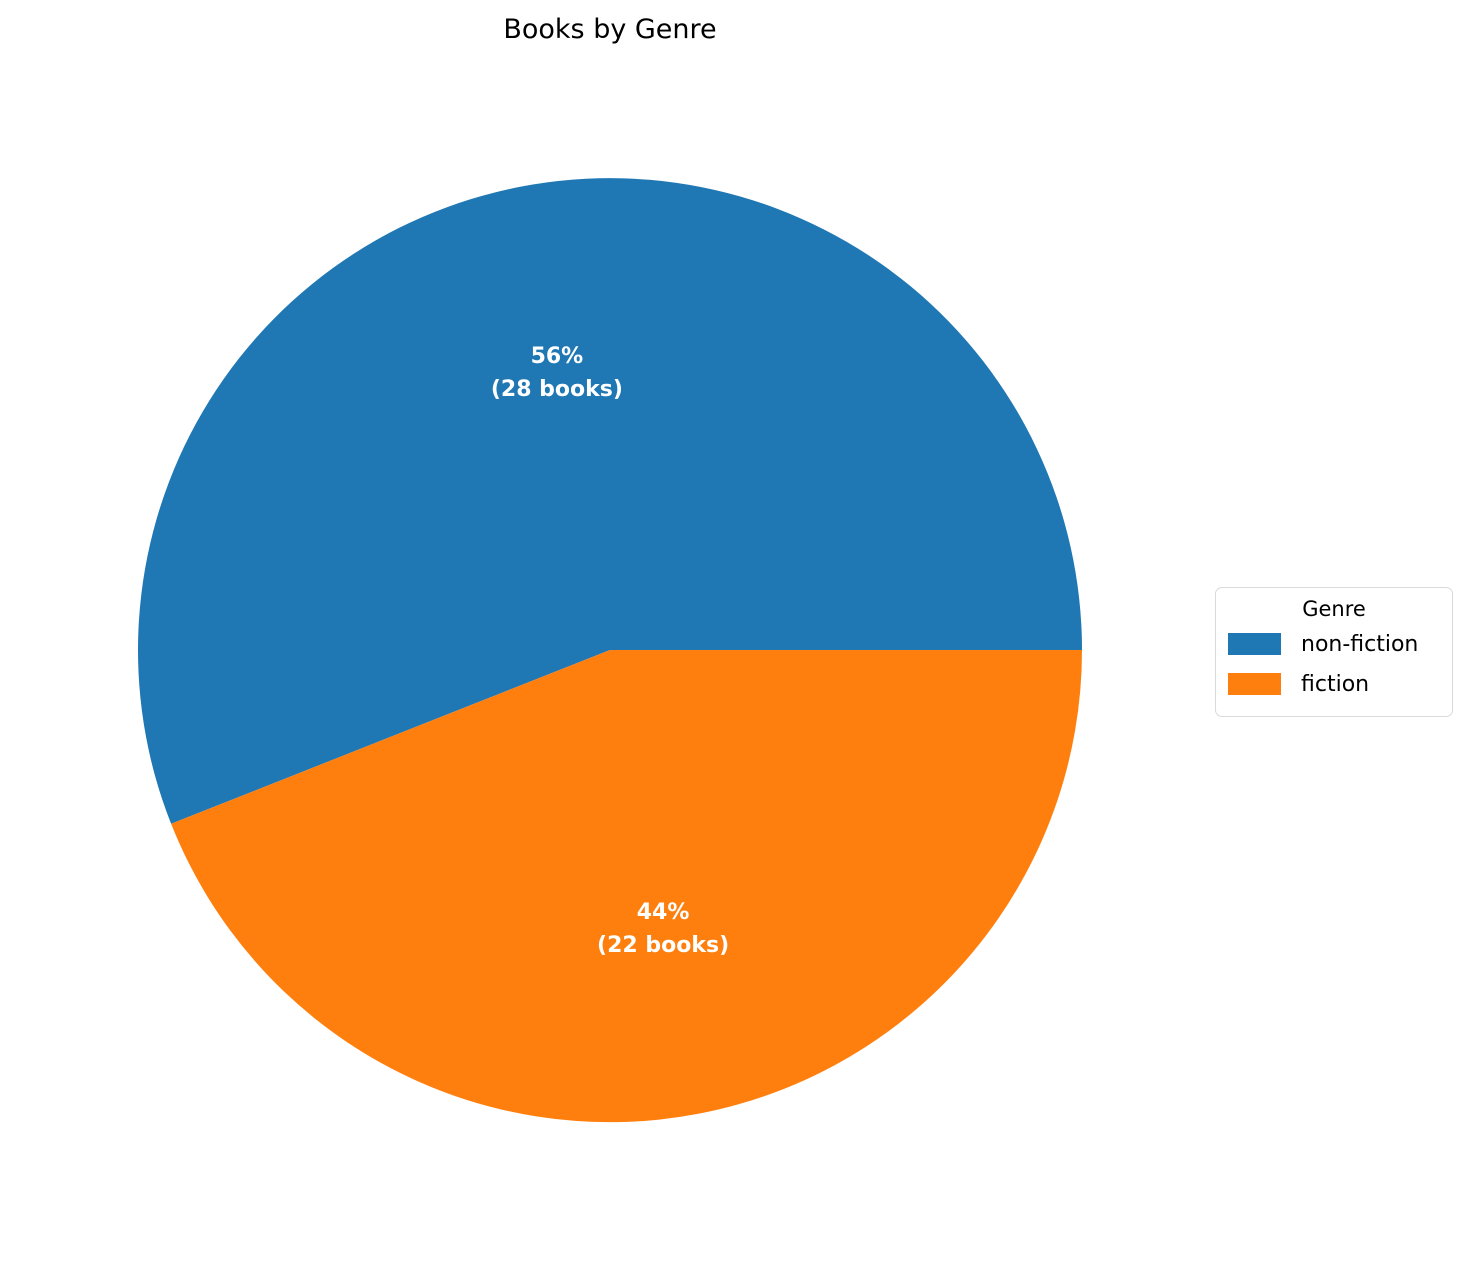 The height and width of the screenshot is (1261, 1472). I want to click on legend-label-non-fiction: non-fiction, so click(1360, 644).